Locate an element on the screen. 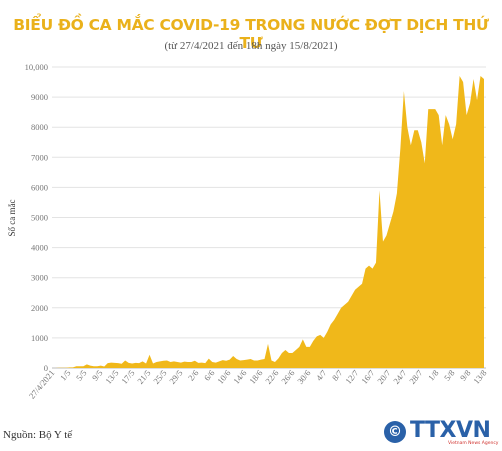 The image size is (502, 451). y-tick-label: 7000 is located at coordinates (39, 157).